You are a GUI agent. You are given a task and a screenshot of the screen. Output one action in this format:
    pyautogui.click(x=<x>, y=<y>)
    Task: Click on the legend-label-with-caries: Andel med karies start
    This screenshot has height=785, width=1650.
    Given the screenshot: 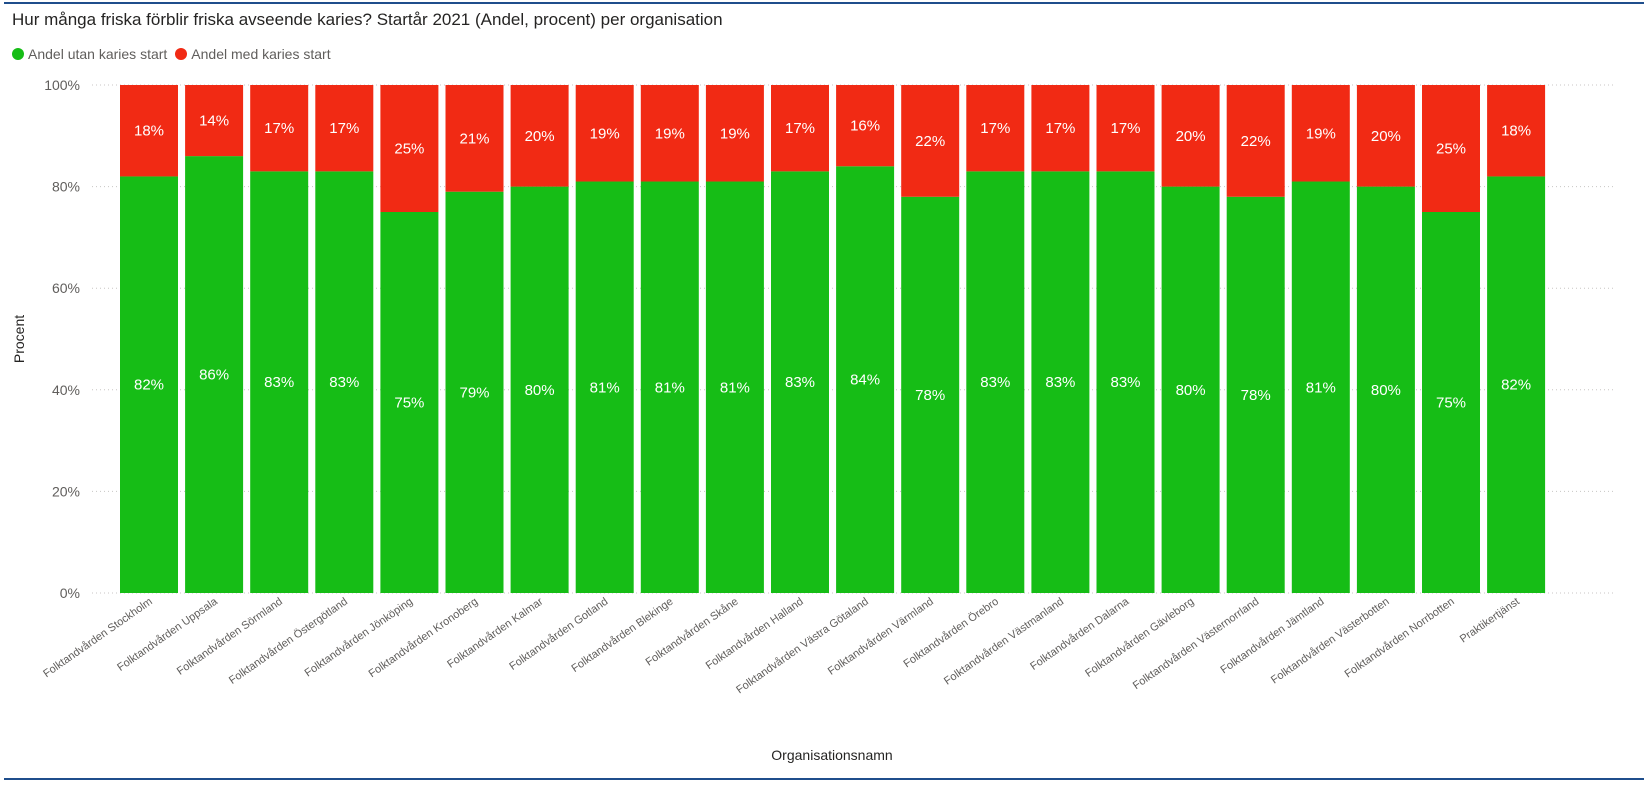 What is the action you would take?
    pyautogui.click(x=261, y=54)
    